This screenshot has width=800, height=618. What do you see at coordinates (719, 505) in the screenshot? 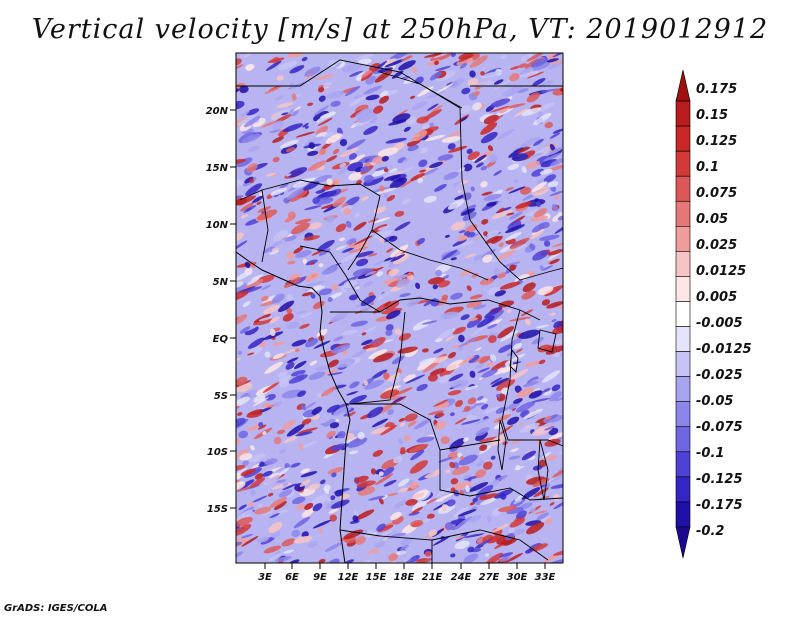
I see `colorbar-label: -0.175` at bounding box center [719, 505].